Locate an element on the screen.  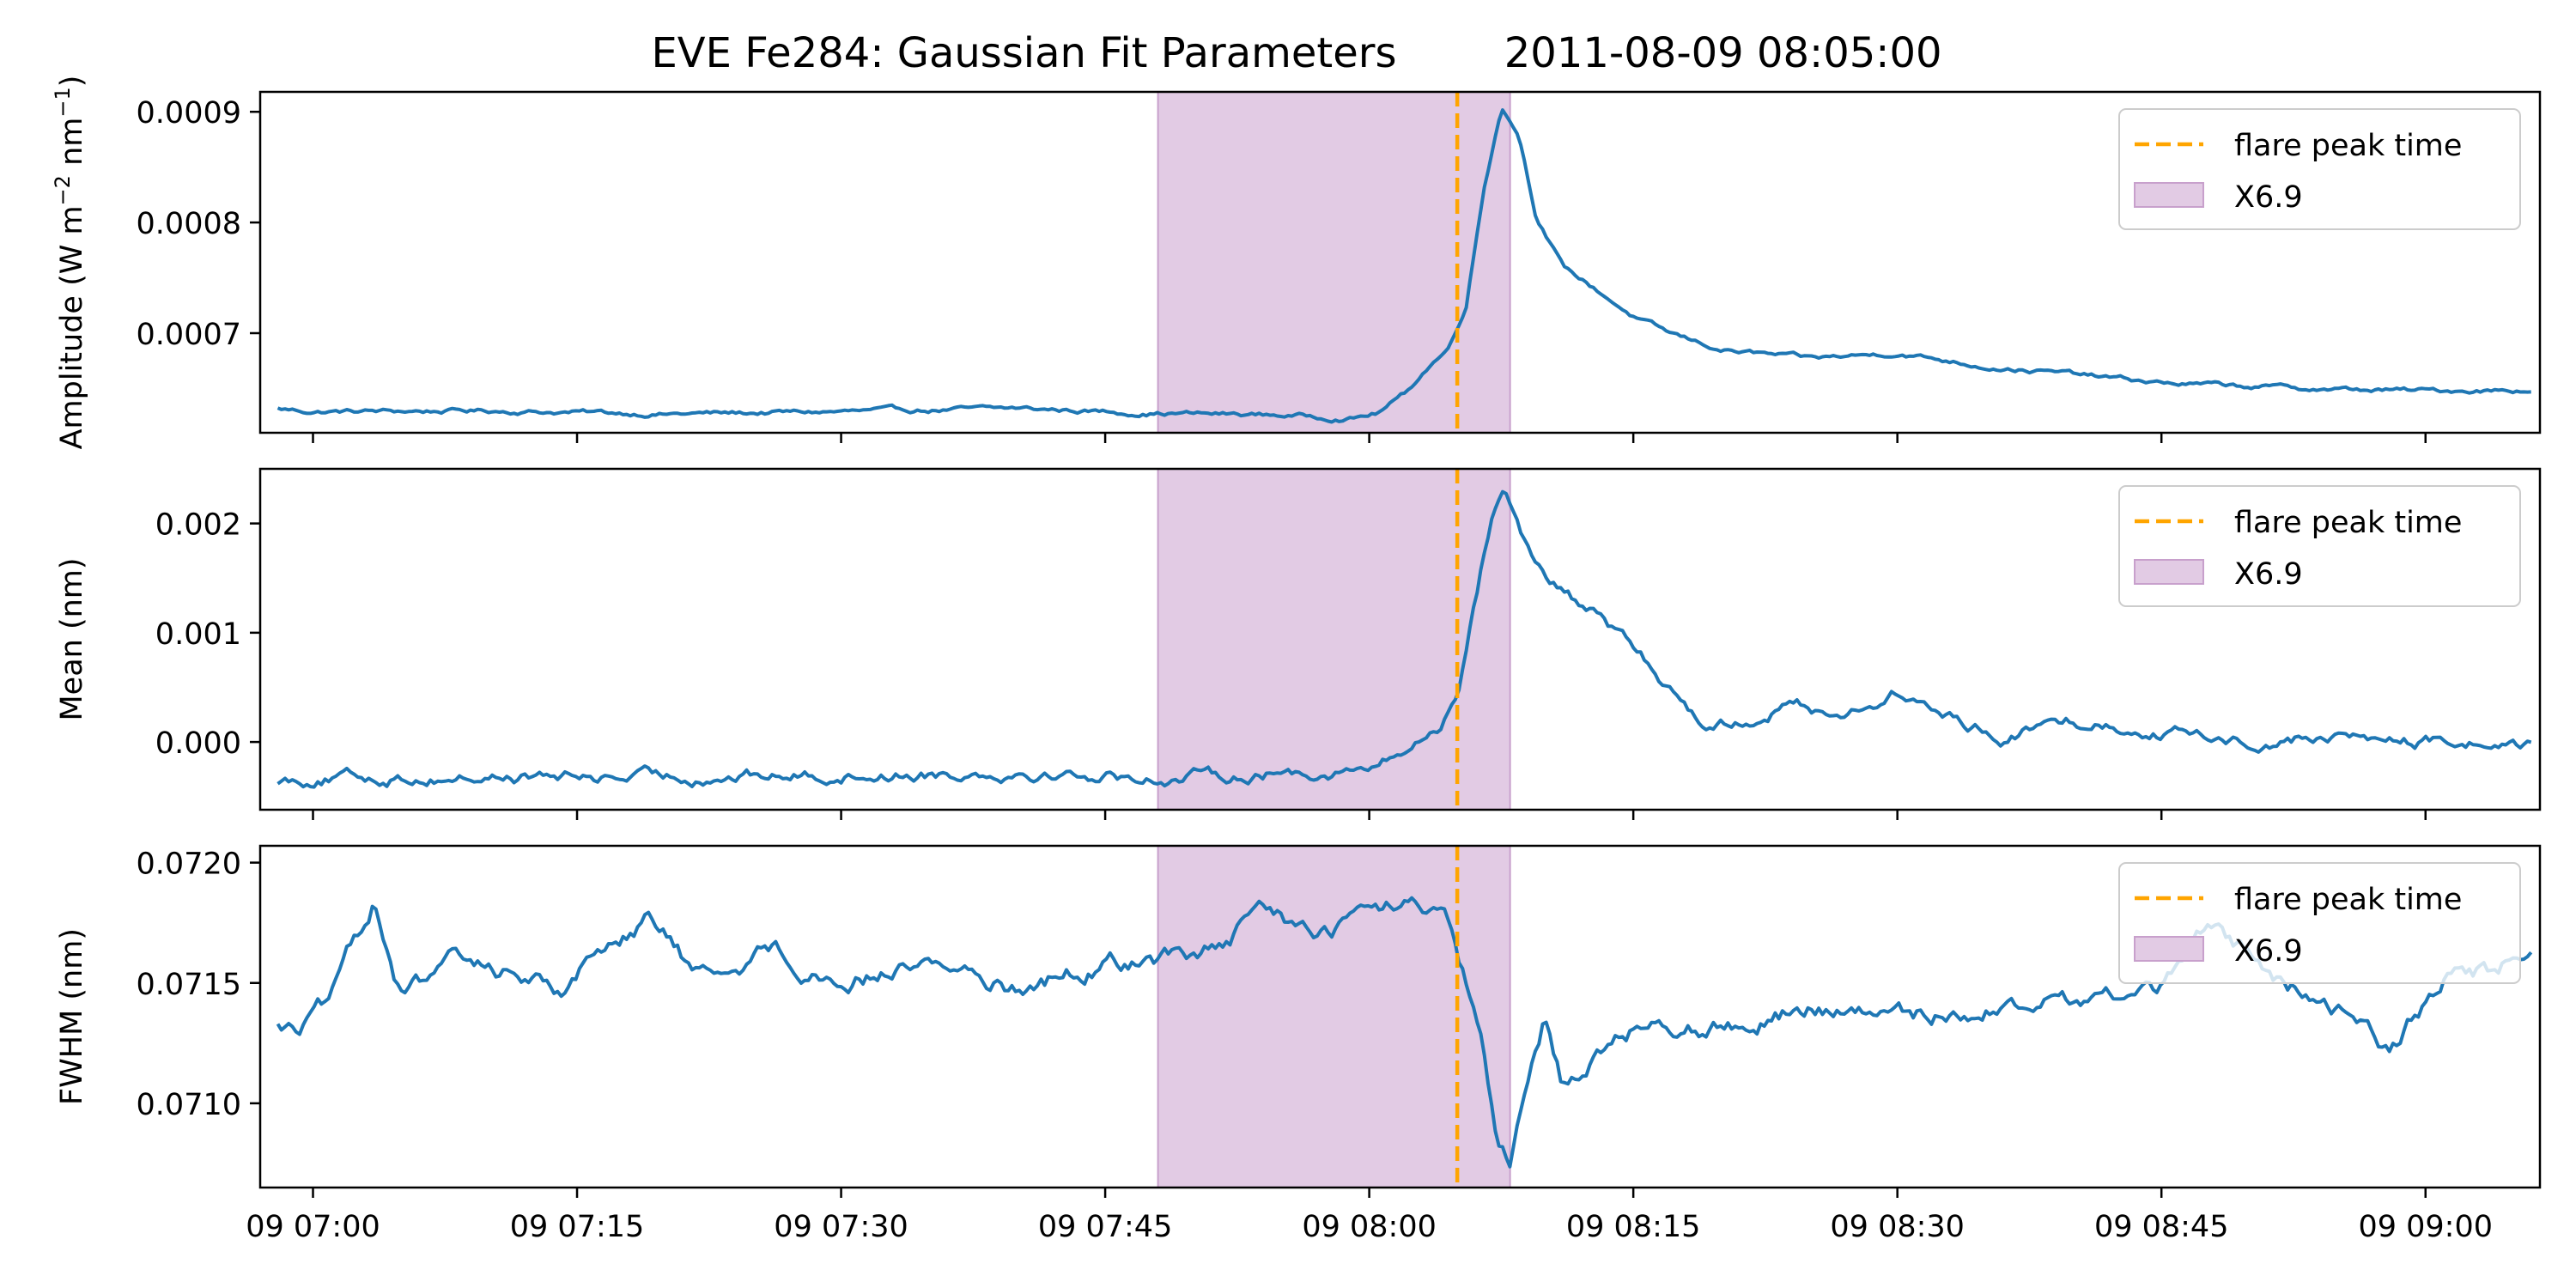
x-tick-label: 09 07:30 is located at coordinates (841, 1227).